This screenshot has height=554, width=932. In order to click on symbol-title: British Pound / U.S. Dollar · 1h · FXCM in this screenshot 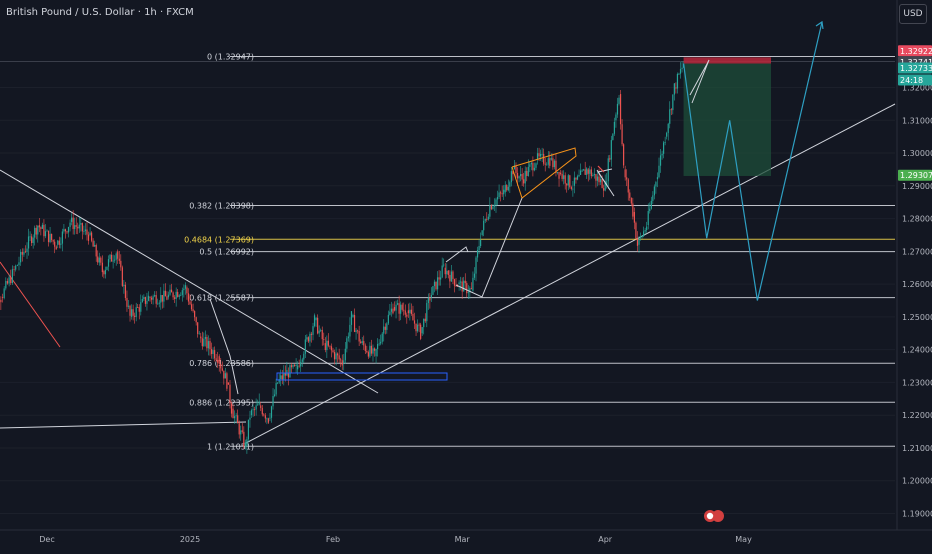, I will do `click(100, 12)`.